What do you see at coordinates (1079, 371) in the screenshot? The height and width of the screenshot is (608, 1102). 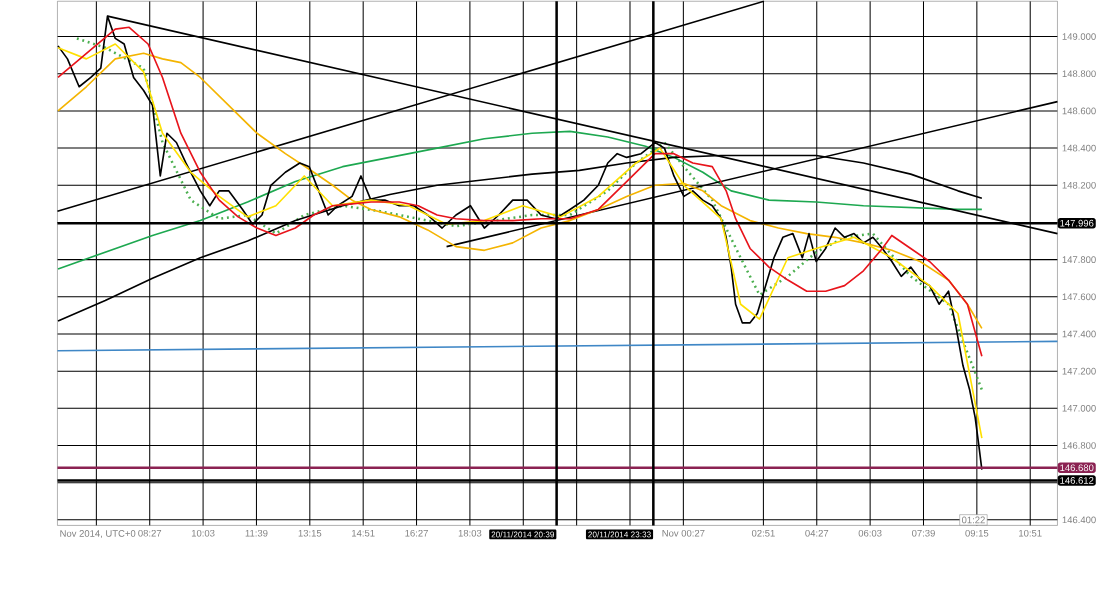 I see `y-tick-label: 147.200` at bounding box center [1079, 371].